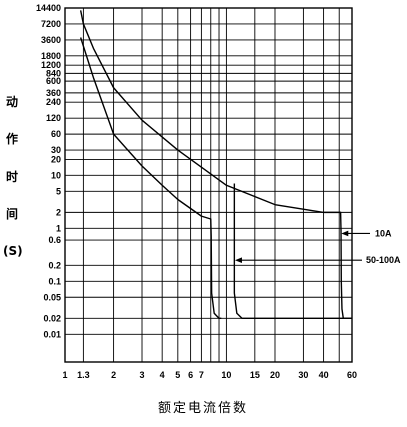 The height and width of the screenshot is (427, 407). What do you see at coordinates (53, 102) in the screenshot?
I see `y-tick-label-8: 240` at bounding box center [53, 102].